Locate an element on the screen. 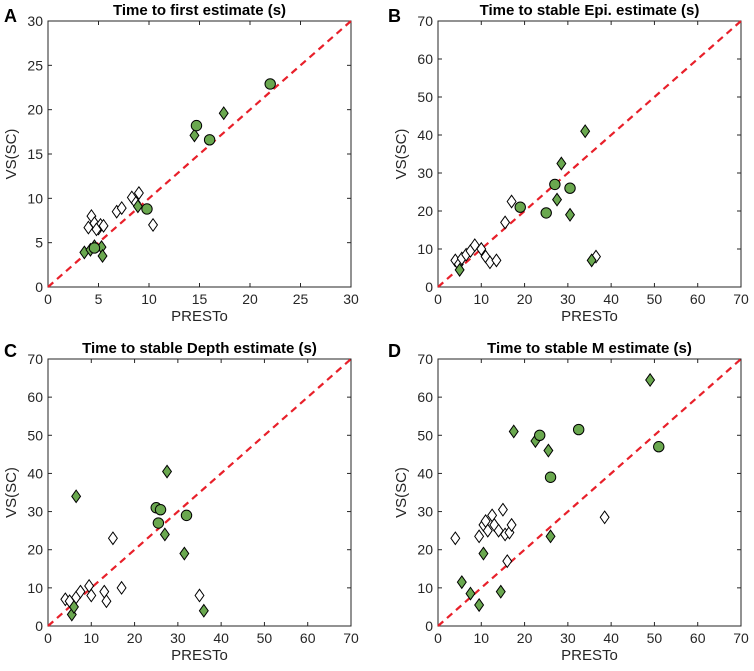 The image size is (754, 671). chart-a-letter: A is located at coordinates (10, 16).